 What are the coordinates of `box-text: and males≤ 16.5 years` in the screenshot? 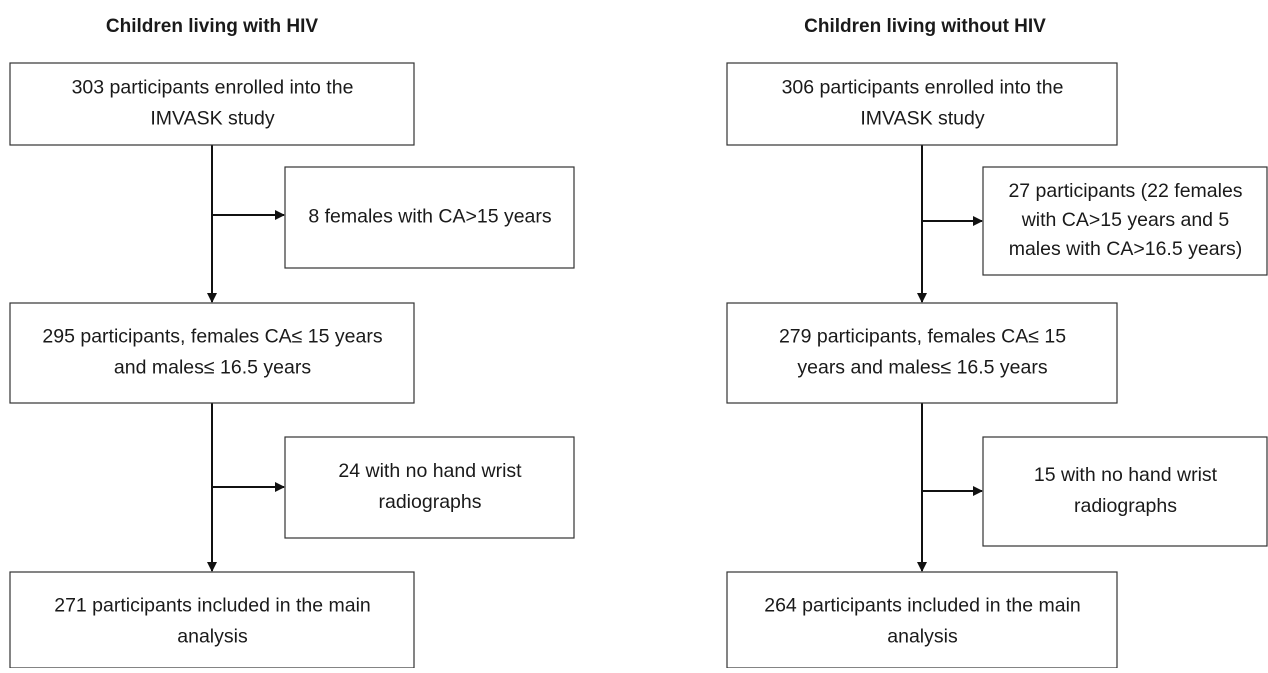 It's located at (212, 368).